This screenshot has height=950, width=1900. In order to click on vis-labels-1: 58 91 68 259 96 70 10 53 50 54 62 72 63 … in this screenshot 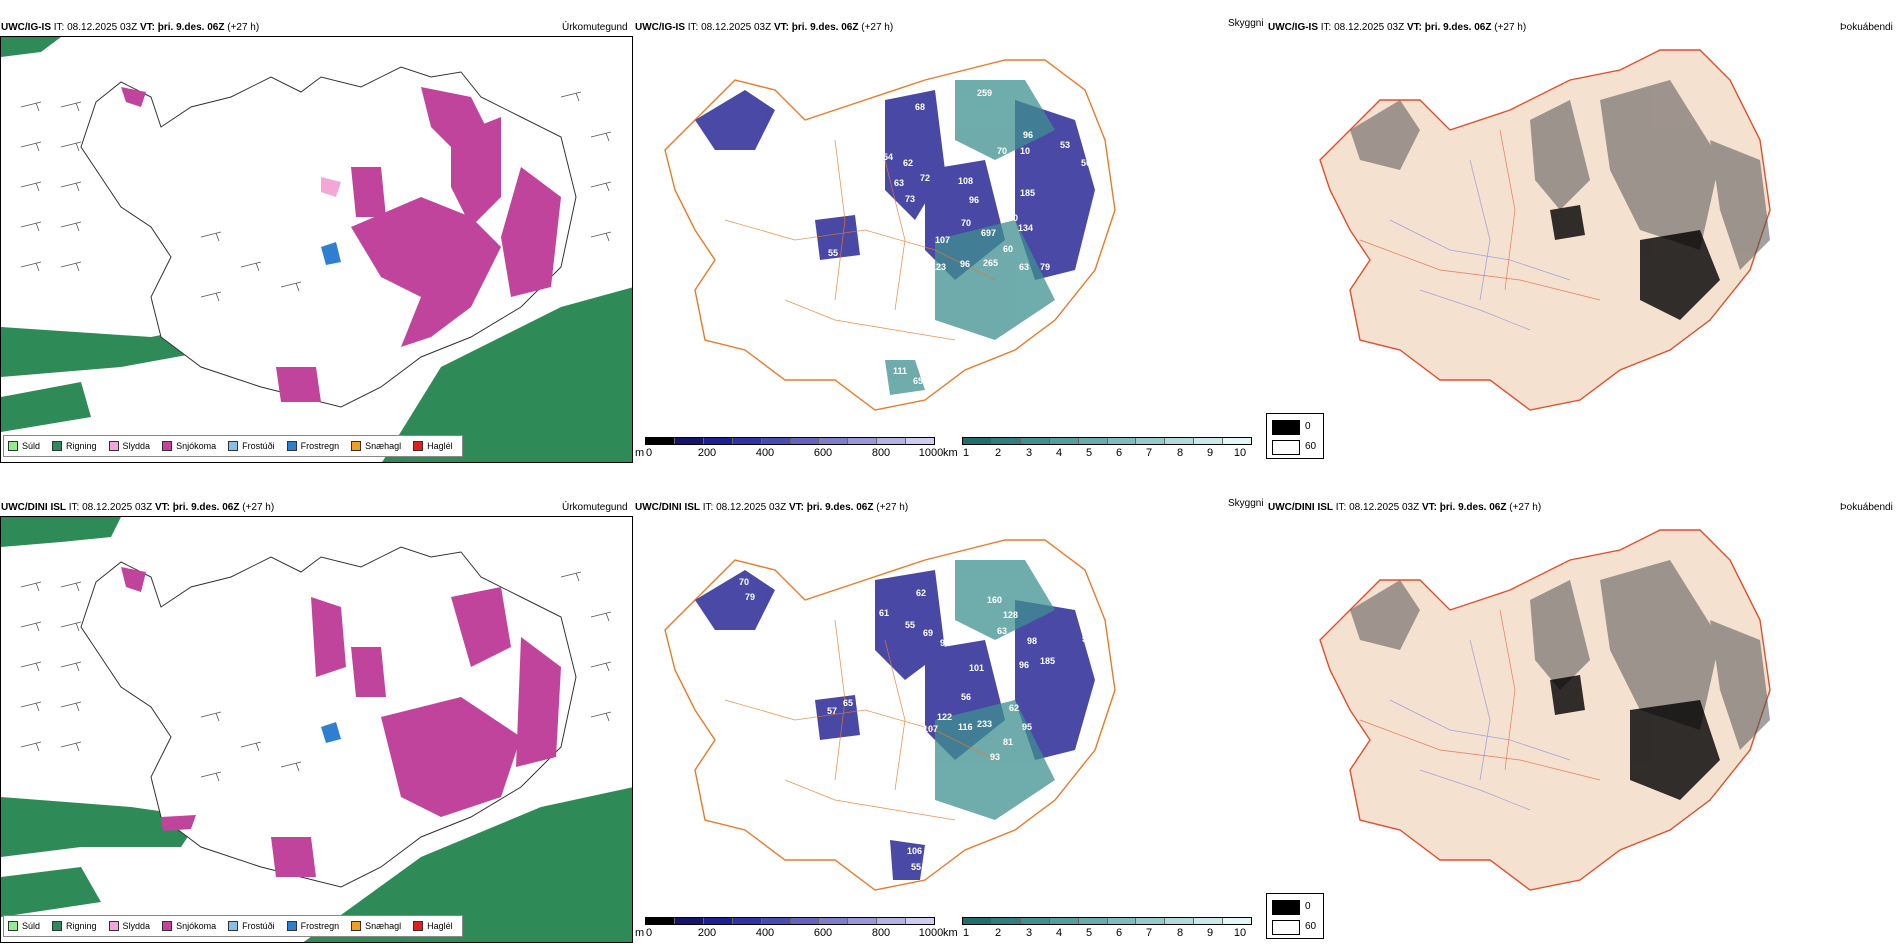, I will do `click(930, 235)`.